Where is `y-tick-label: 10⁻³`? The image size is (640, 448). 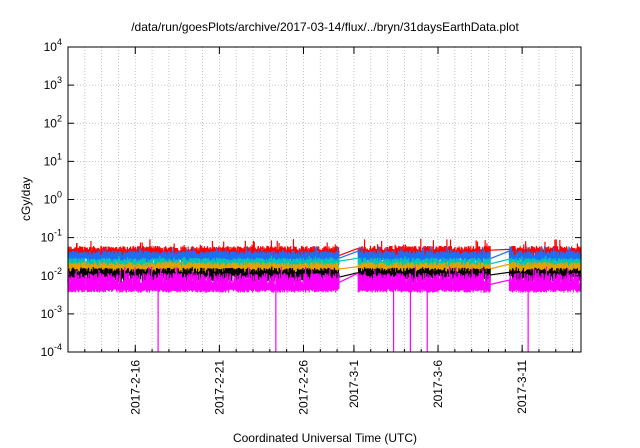
y-tick-label: 10⁻³ is located at coordinates (51, 312).